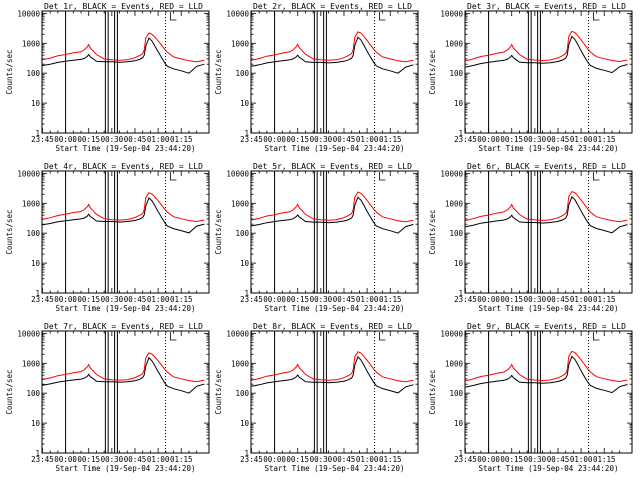 The width and height of the screenshot is (640, 480). What do you see at coordinates (546, 6) in the screenshot?
I see `panel-title: Det 3r, BLACK = Events, RED = LLD` at bounding box center [546, 6].